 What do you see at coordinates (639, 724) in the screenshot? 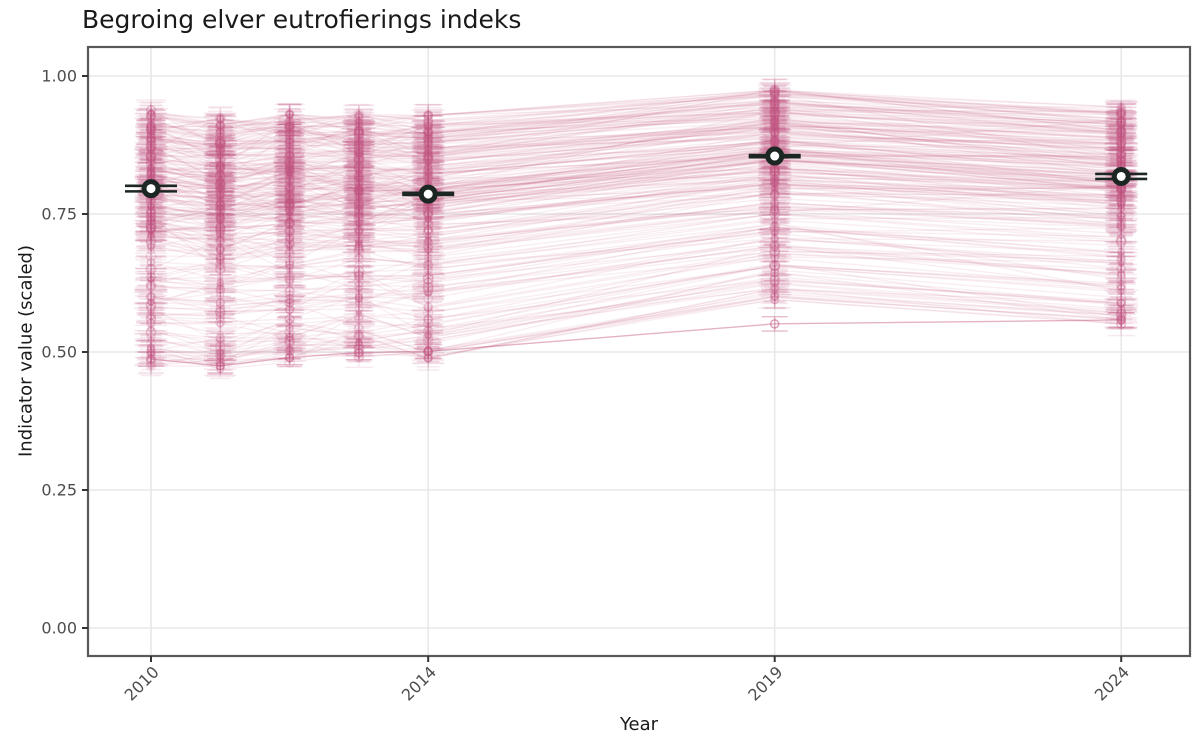
I see `x-axis-title: Year` at bounding box center [639, 724].